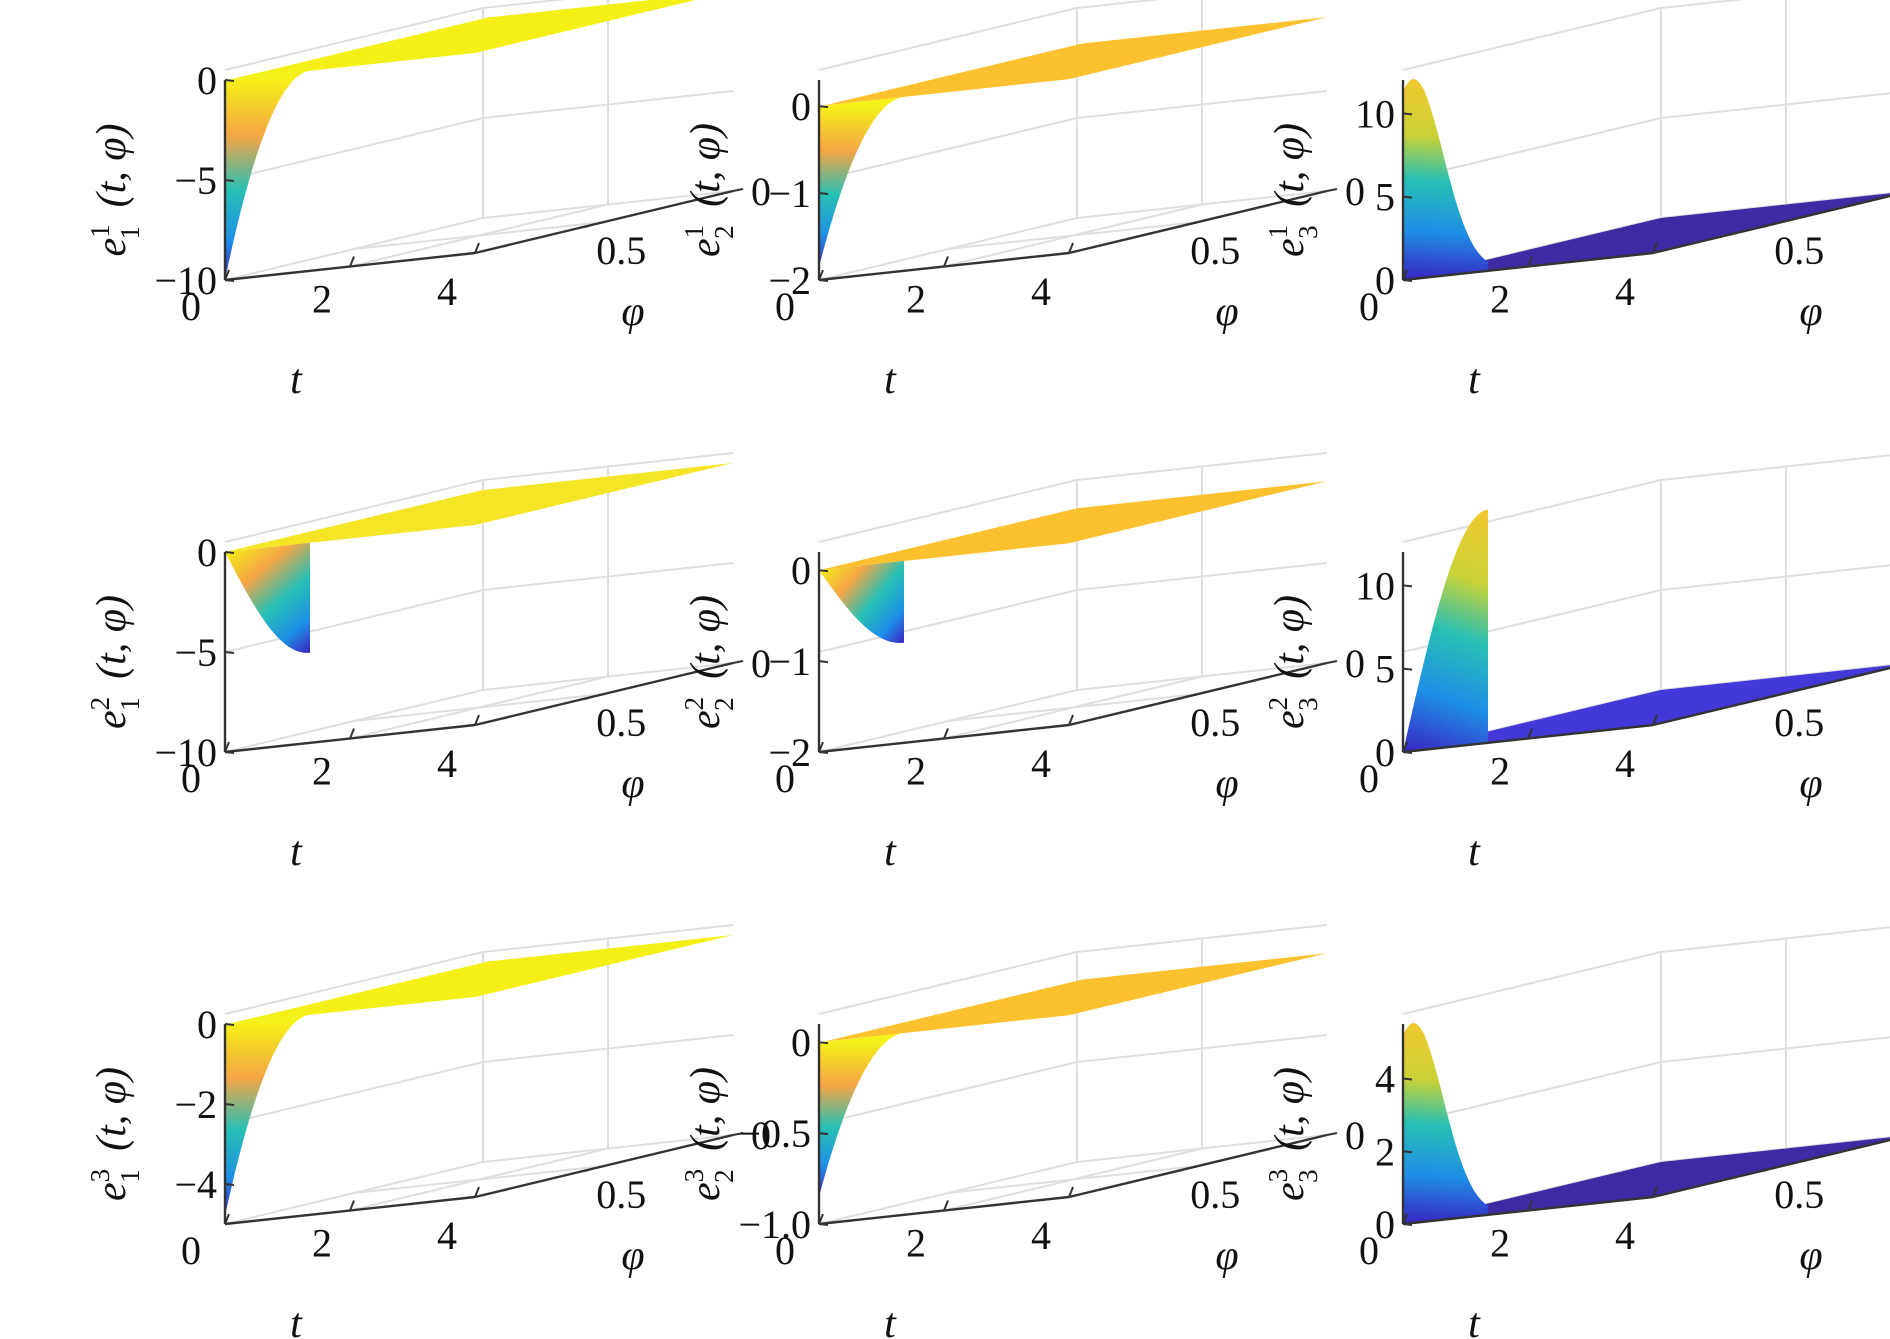 This screenshot has height=1339, width=1890. I want to click on z-tick-label: 10, so click(1375, 585).